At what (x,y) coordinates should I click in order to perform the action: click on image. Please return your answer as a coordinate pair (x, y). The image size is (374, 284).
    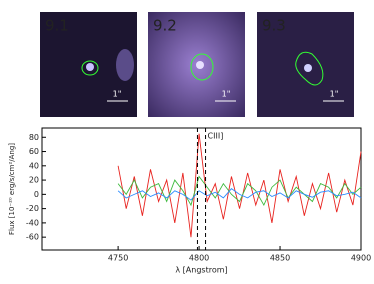
    Looking at the image, I should click on (305, 64).